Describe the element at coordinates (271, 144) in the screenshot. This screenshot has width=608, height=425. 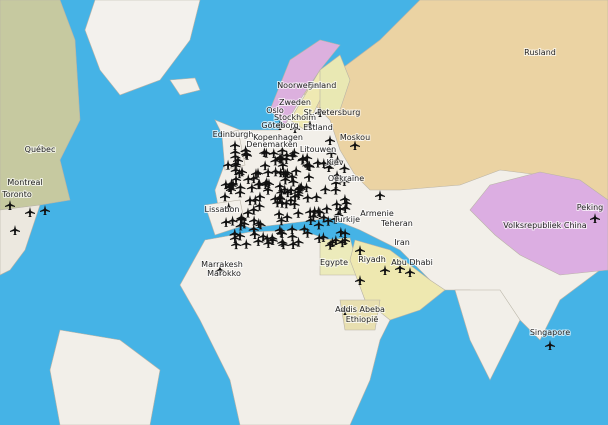
I see `place-label: Denemarken` at that location.